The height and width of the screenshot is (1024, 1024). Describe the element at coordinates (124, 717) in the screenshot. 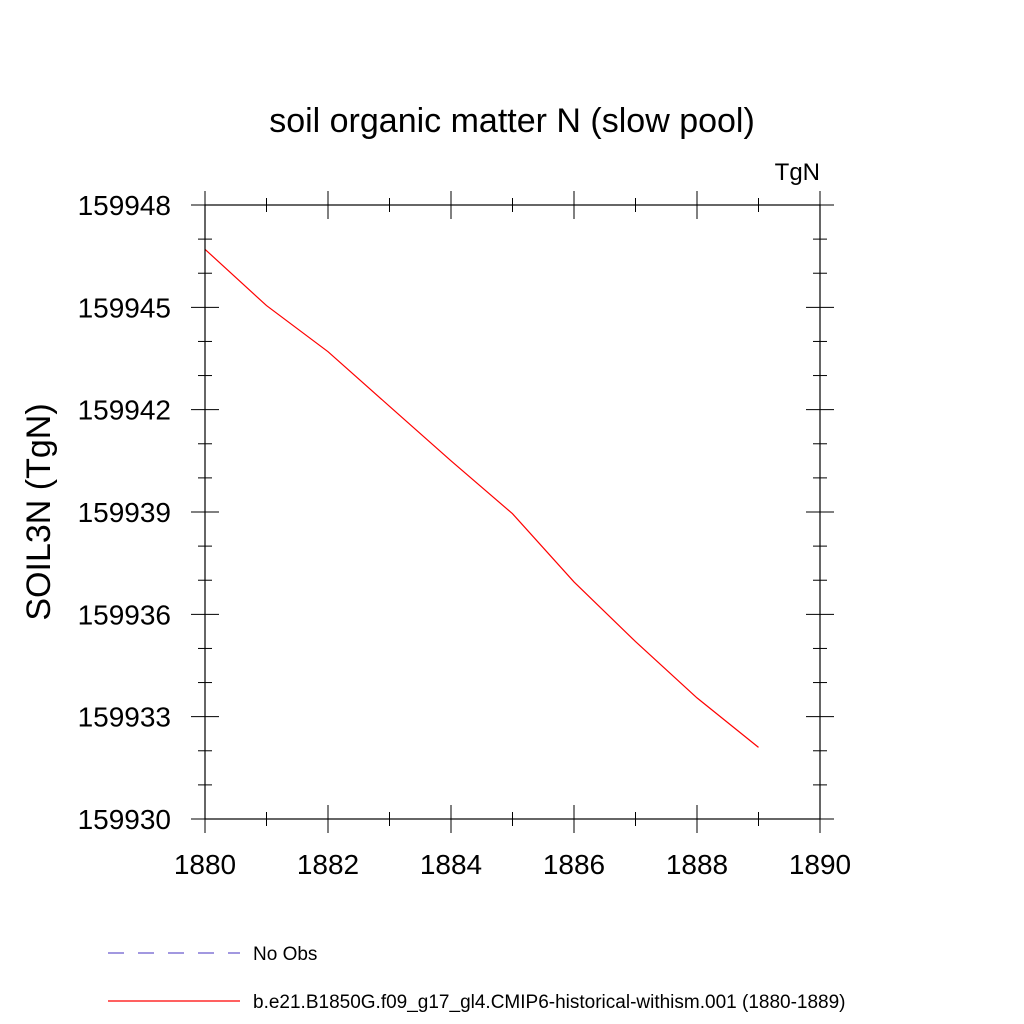

I see `y-tick-label: 159933` at that location.